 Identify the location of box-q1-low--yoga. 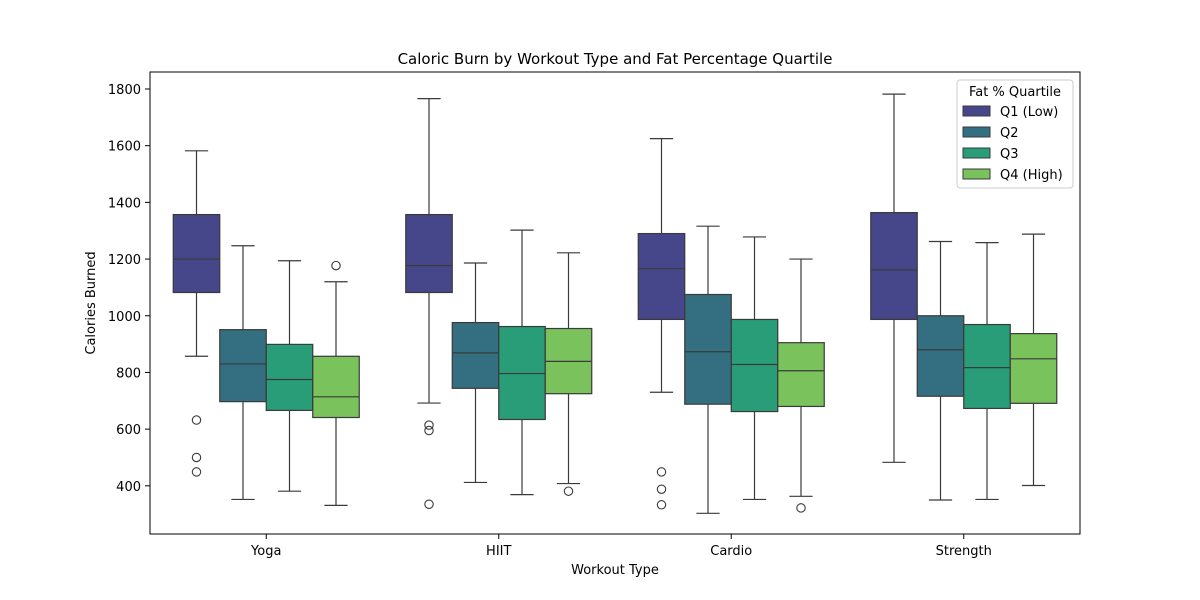
(196, 313).